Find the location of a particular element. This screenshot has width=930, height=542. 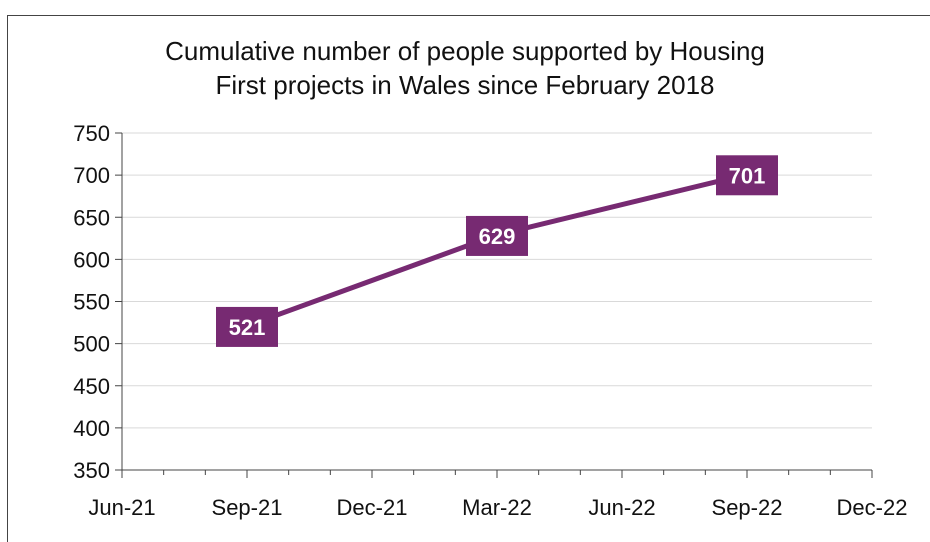

y-tick-label: 350 is located at coordinates (91, 470).